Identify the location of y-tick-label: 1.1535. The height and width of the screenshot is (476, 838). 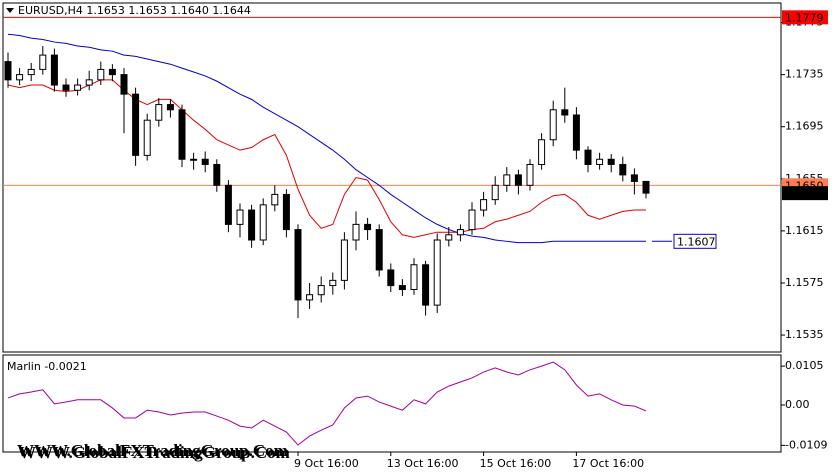
(804, 334).